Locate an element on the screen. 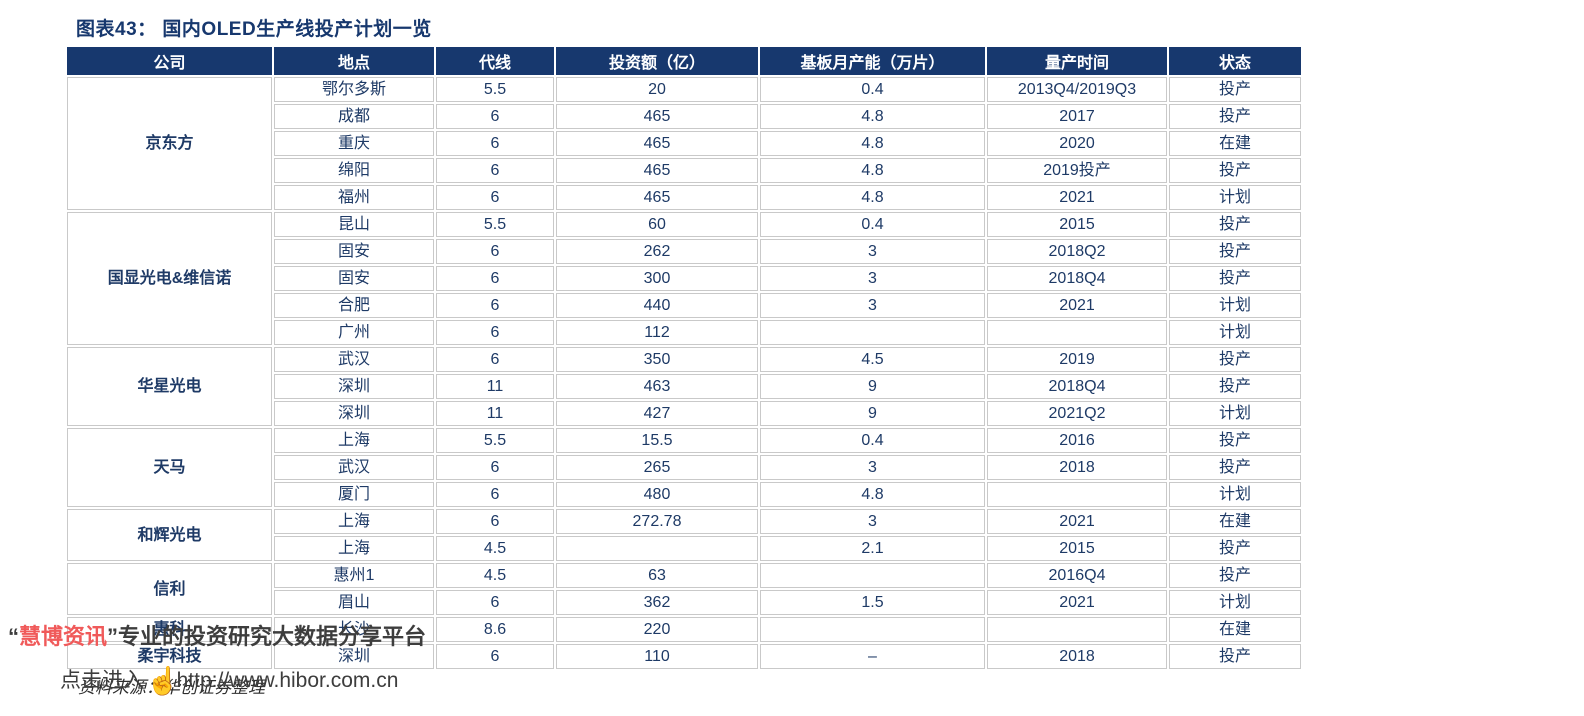  data-cell: 惠州1 is located at coordinates (354, 575).